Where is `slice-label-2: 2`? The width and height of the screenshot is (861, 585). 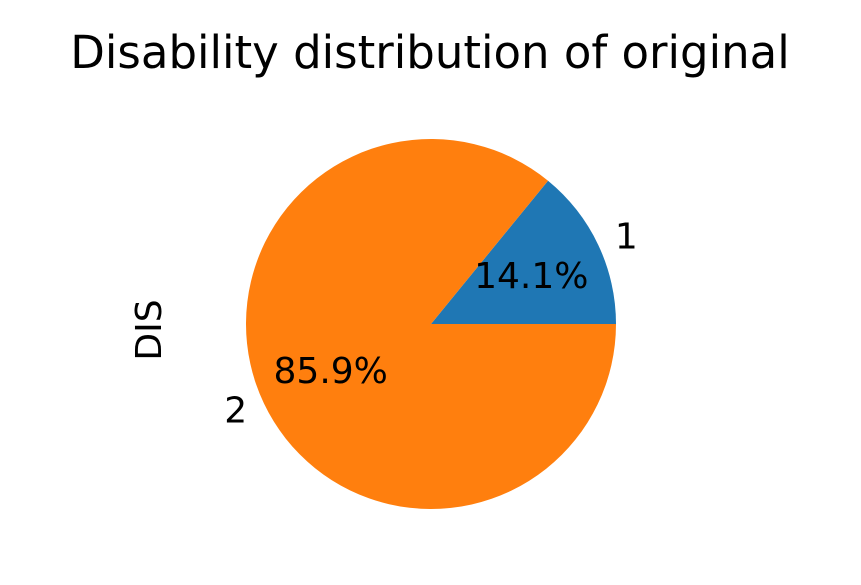
slice-label-2: 2 is located at coordinates (235, 411).